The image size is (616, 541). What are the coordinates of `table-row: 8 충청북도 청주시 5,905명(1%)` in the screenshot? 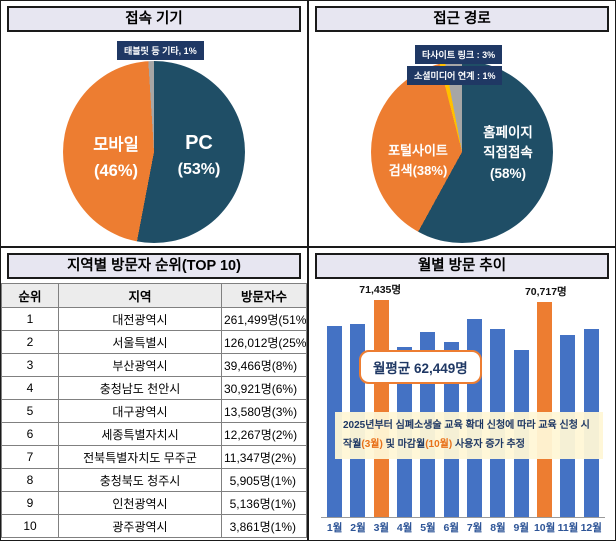 It's located at (154, 480).